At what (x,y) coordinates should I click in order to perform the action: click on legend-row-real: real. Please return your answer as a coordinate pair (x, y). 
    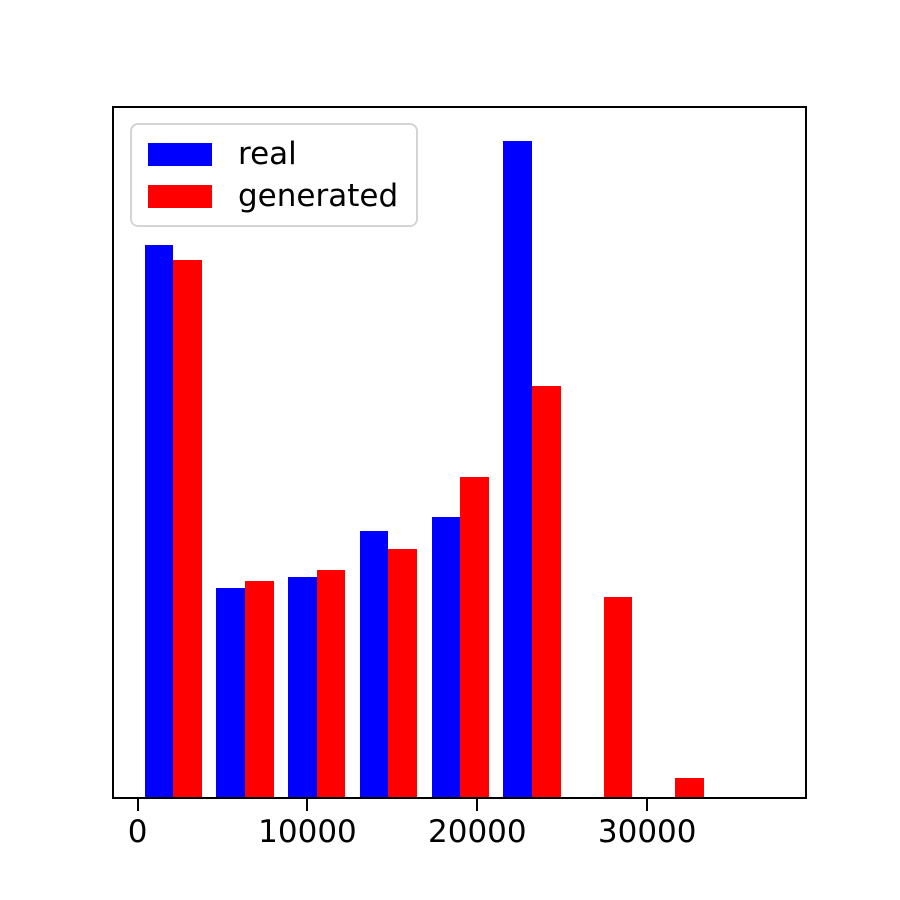
    Looking at the image, I should click on (273, 154).